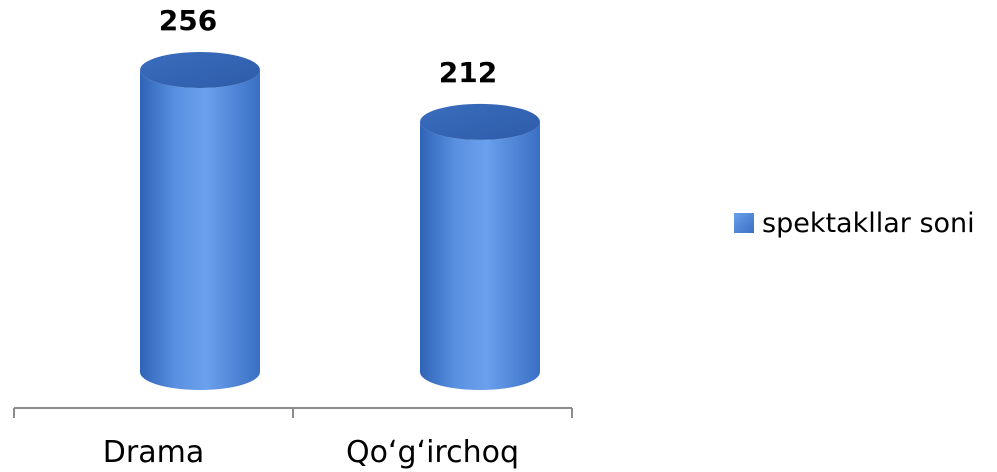 The height and width of the screenshot is (472, 997). I want to click on data-label: 212, so click(468, 72).